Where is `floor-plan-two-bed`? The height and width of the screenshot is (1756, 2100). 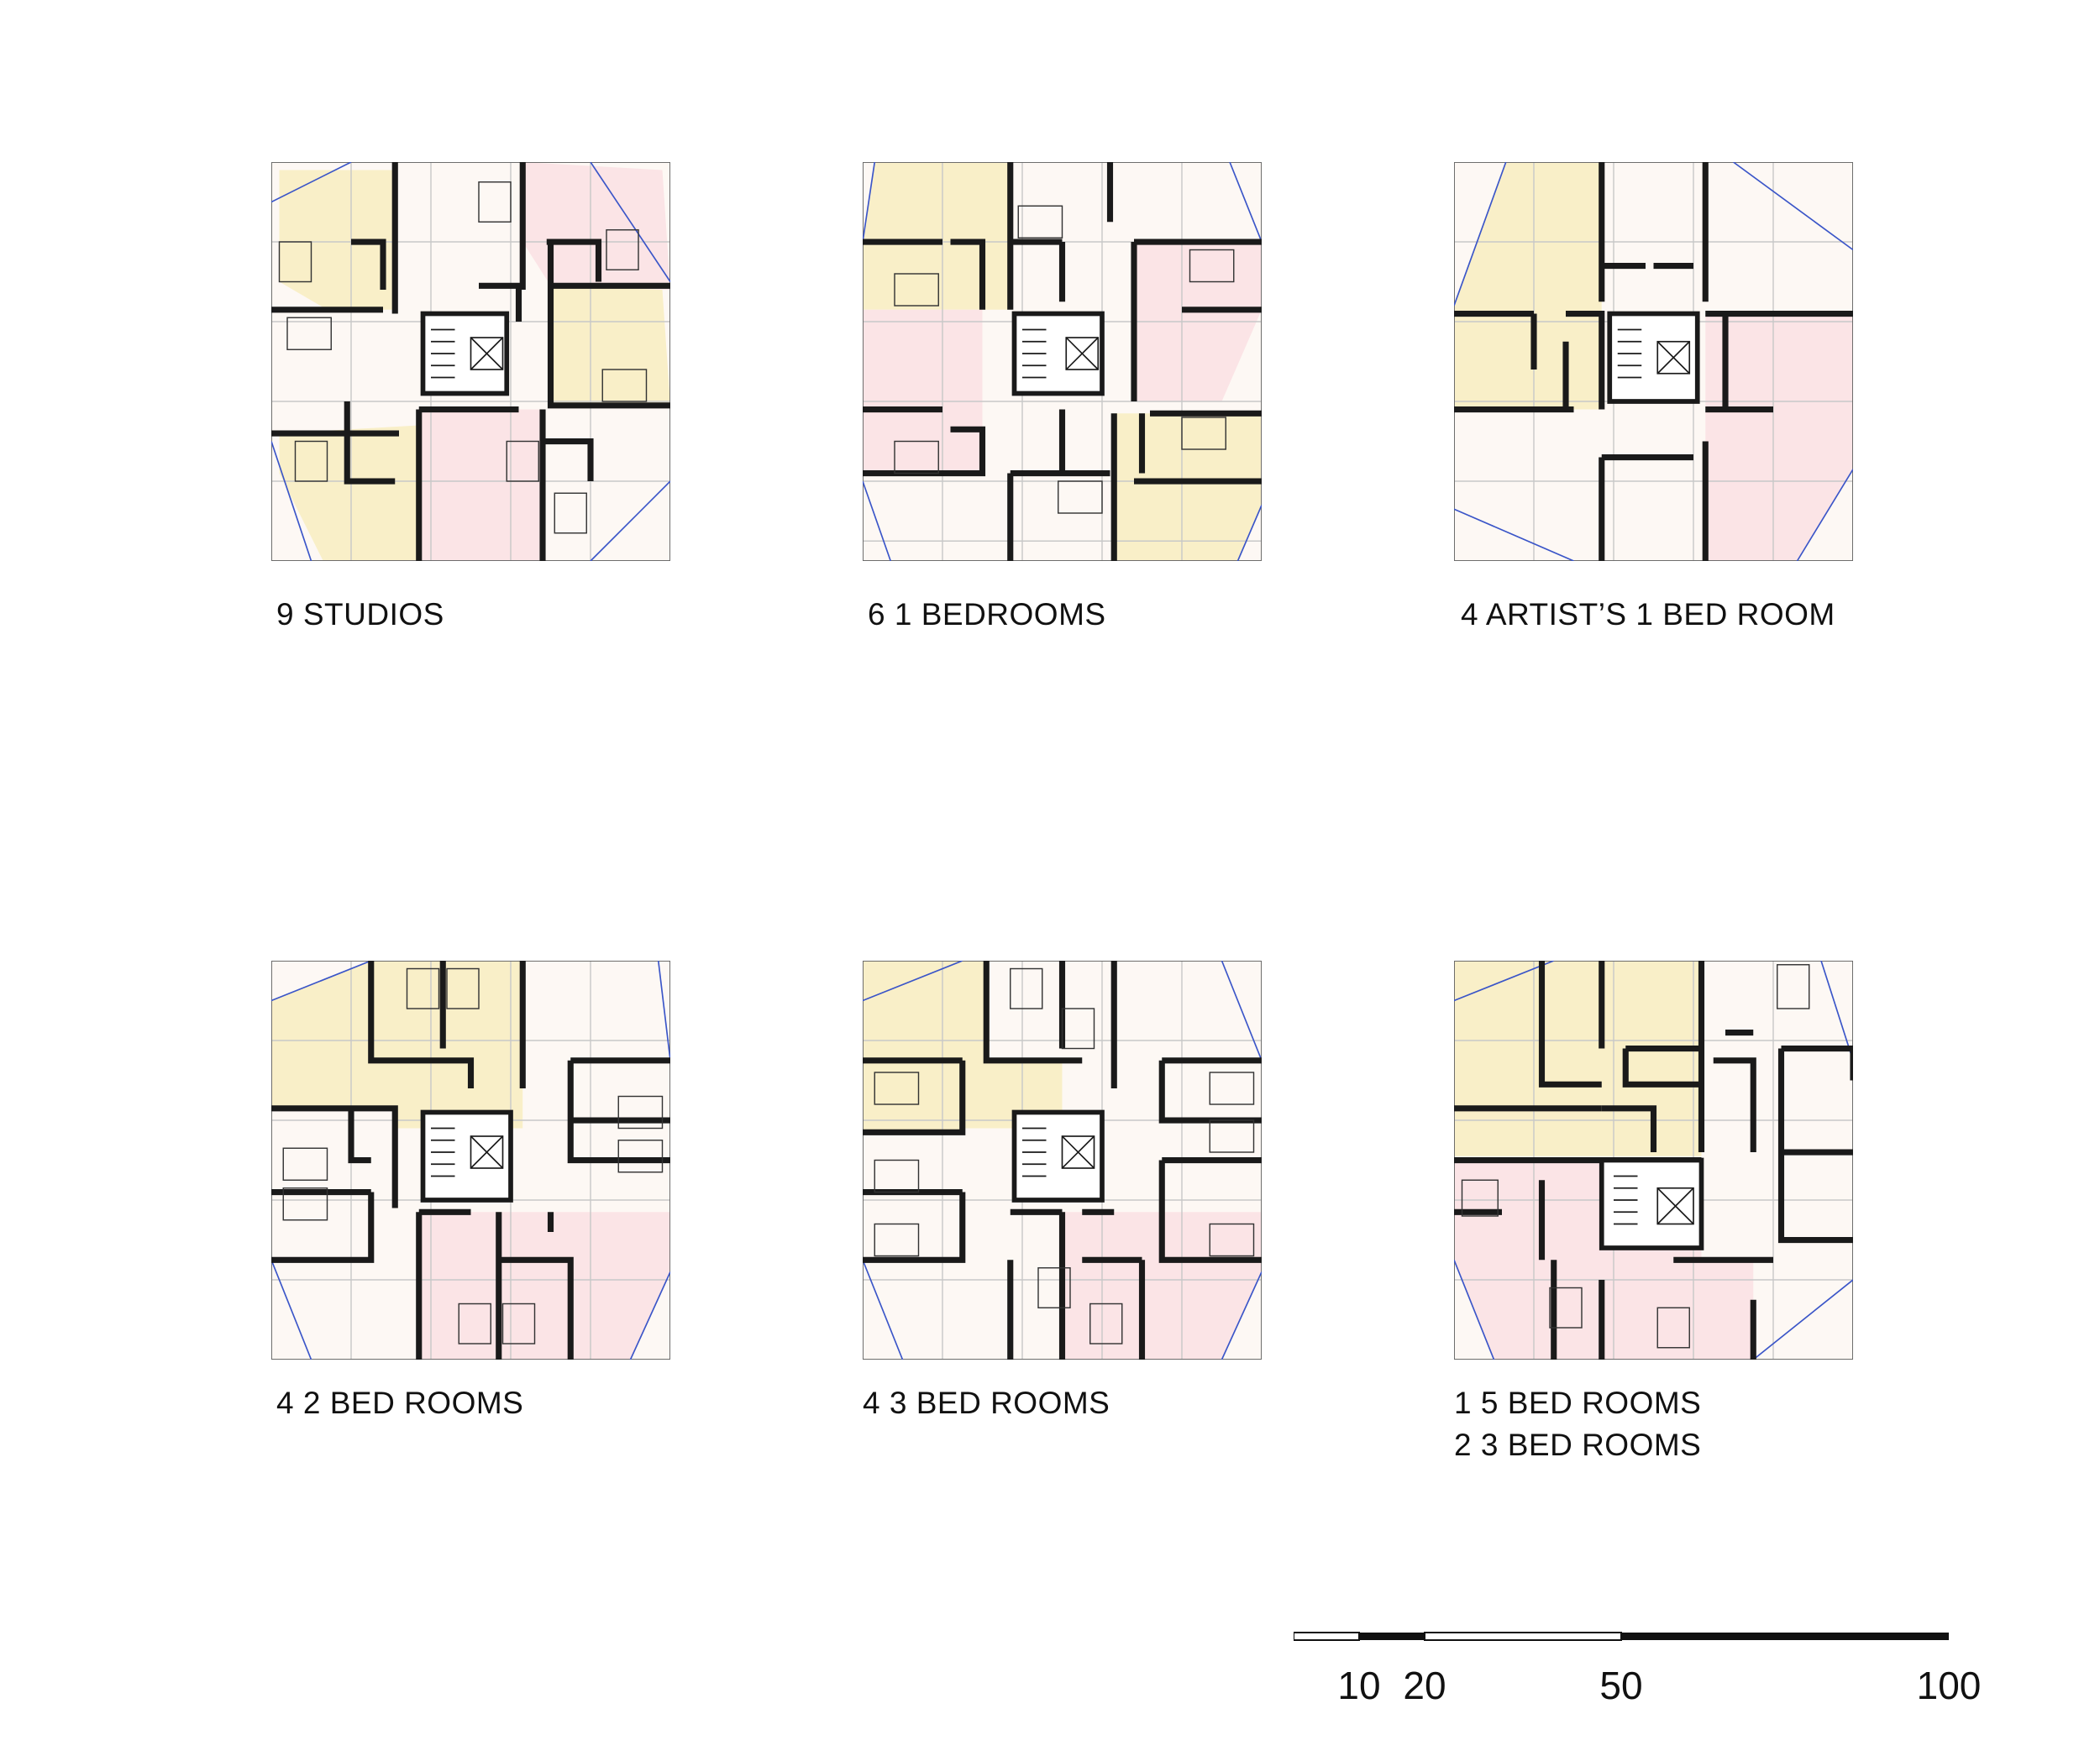 floor-plan-two-bed is located at coordinates (470, 1161).